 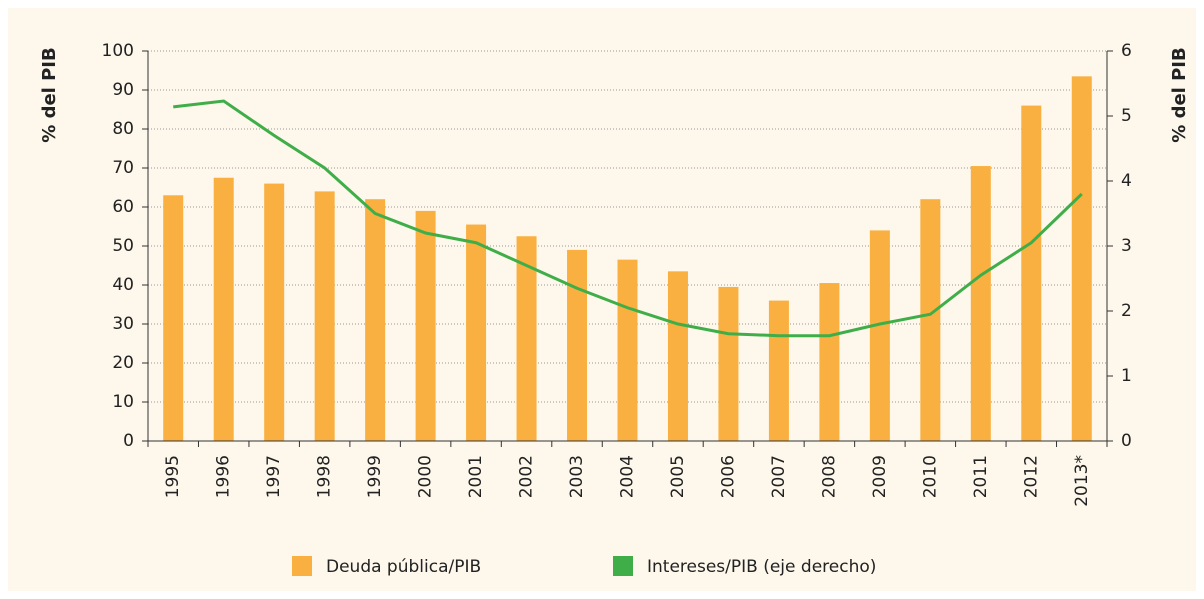 I want to click on y2-axis-title: % del PIB, so click(x=1179, y=94).